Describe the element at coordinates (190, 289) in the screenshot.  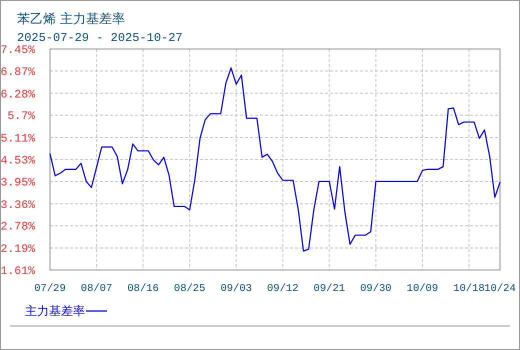
I see `x-tick-label: 08/25` at that location.